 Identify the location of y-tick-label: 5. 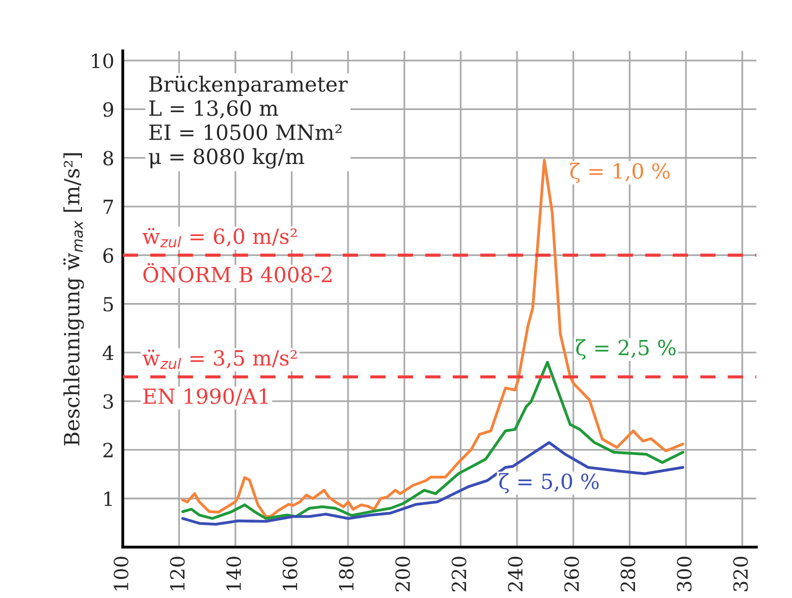
(108, 304).